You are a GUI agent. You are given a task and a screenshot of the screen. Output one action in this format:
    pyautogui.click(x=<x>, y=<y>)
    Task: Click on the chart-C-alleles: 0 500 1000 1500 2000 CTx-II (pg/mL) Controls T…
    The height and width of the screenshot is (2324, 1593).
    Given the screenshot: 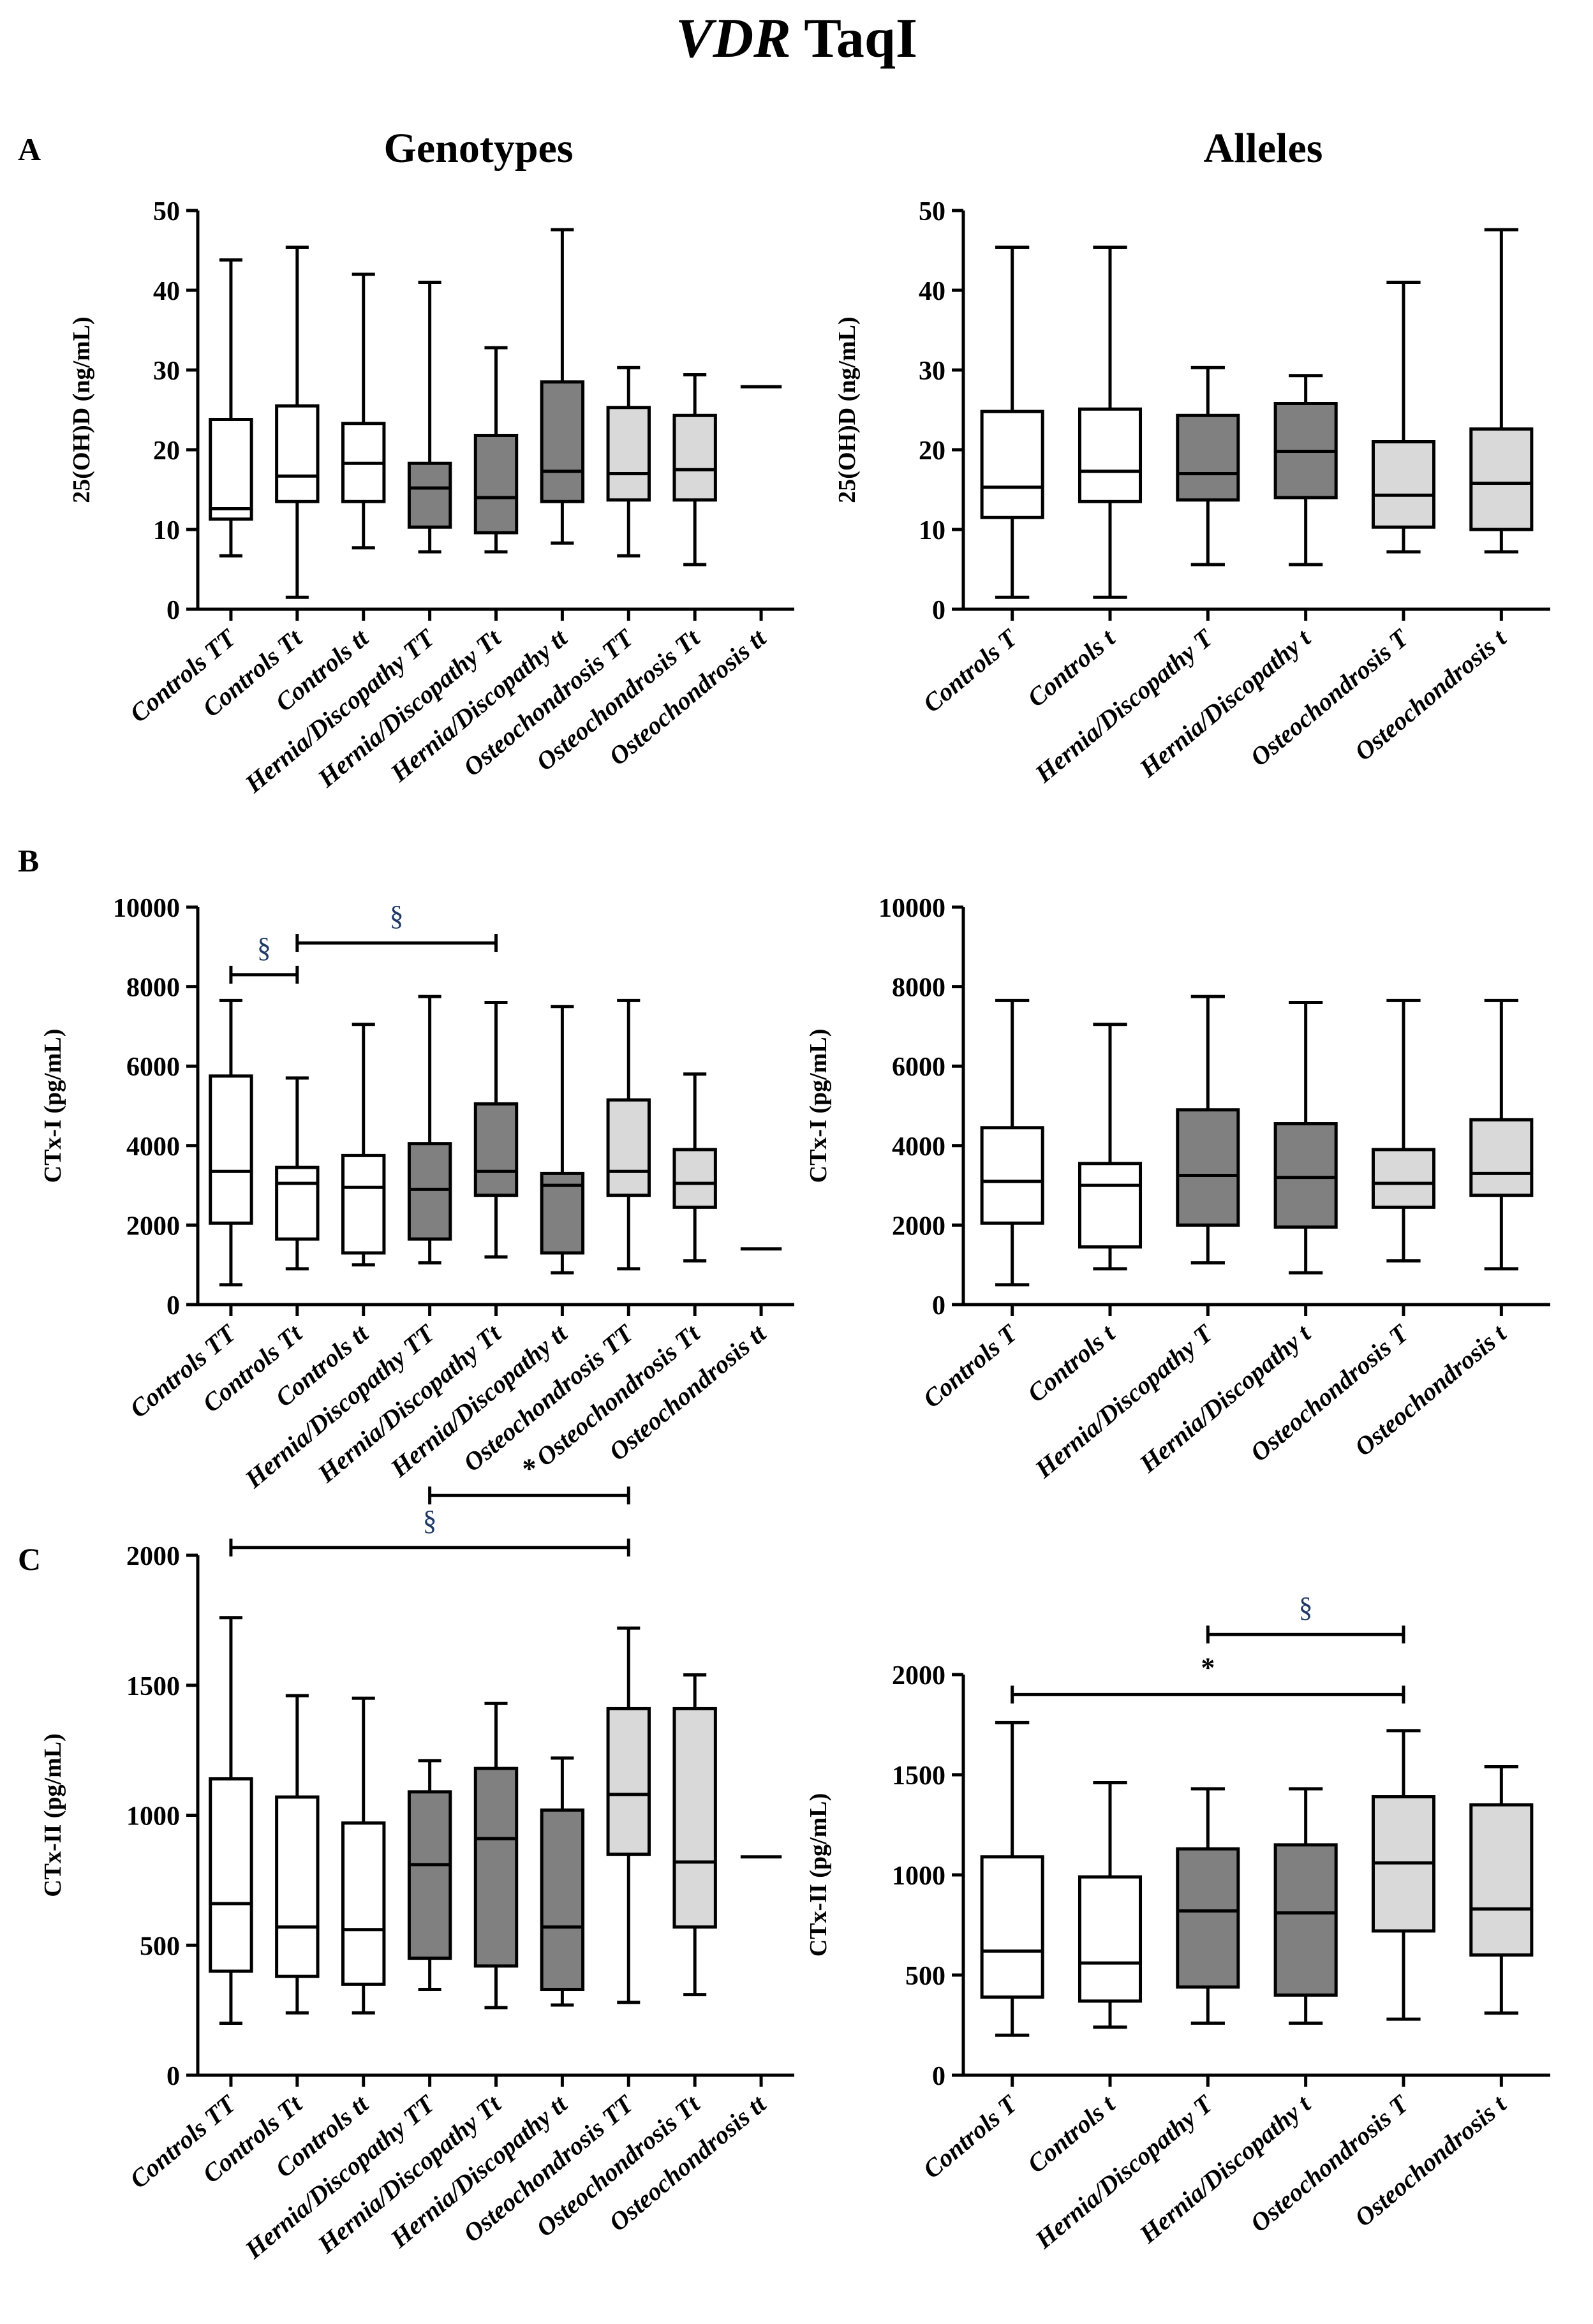 What is the action you would take?
    pyautogui.click(x=1177, y=1923)
    